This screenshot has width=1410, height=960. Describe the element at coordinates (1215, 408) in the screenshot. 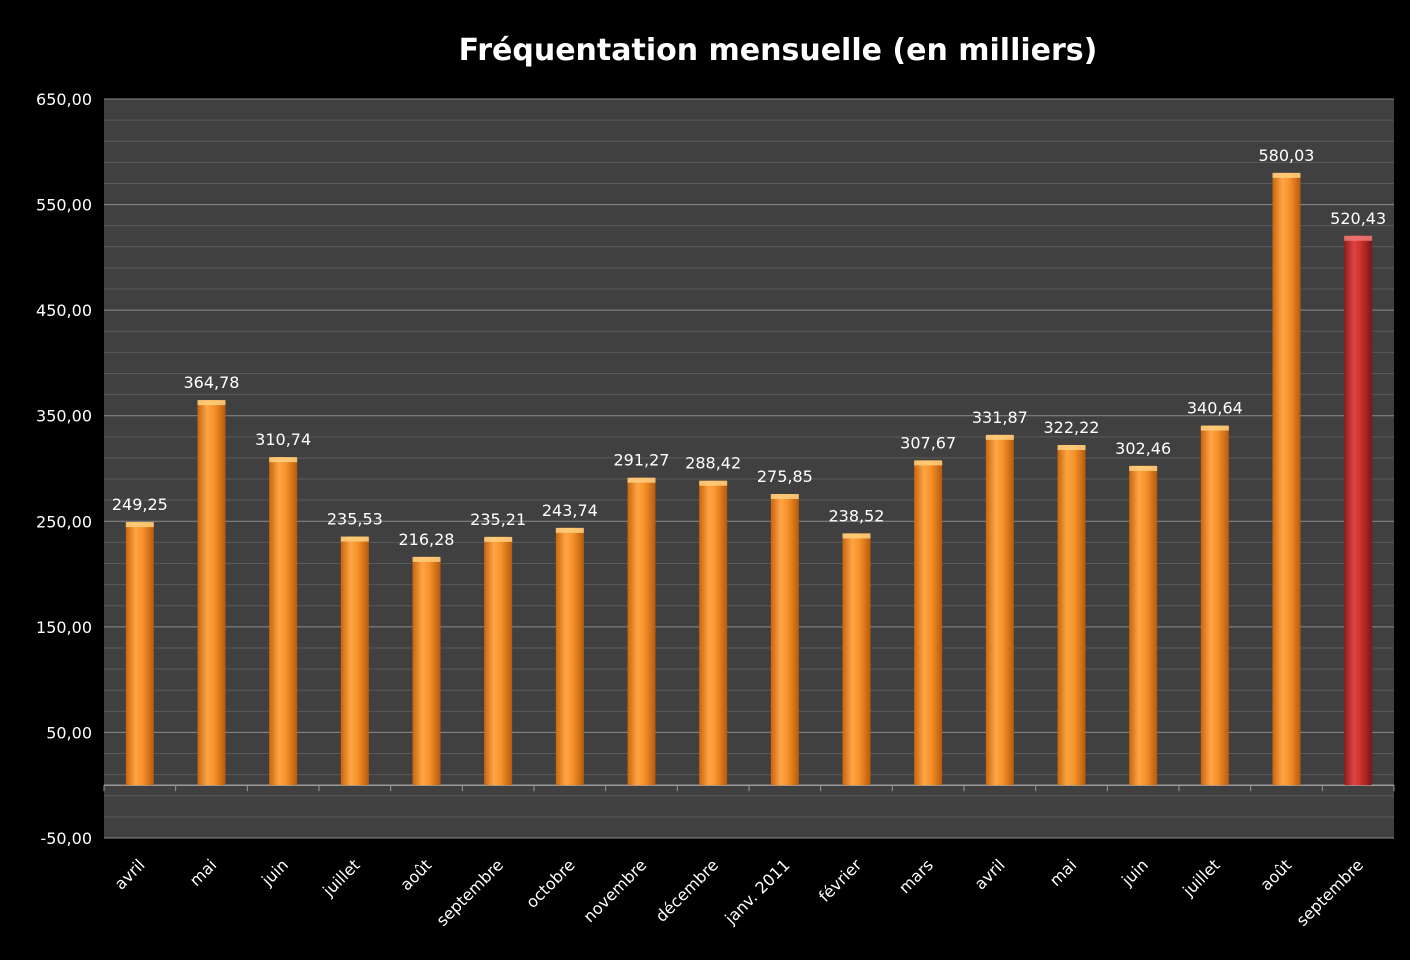

I see `data-label: 340,64` at that location.